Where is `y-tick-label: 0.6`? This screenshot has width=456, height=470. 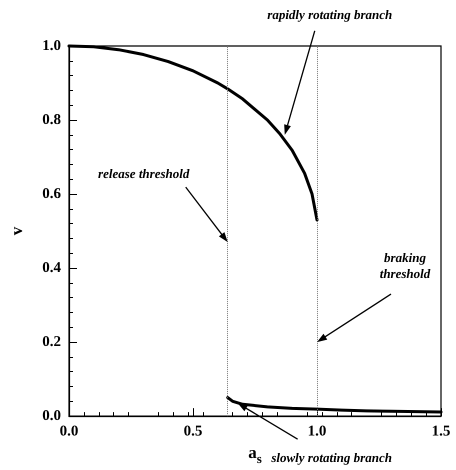
y-tick-label: 0.6 is located at coordinates (52, 194).